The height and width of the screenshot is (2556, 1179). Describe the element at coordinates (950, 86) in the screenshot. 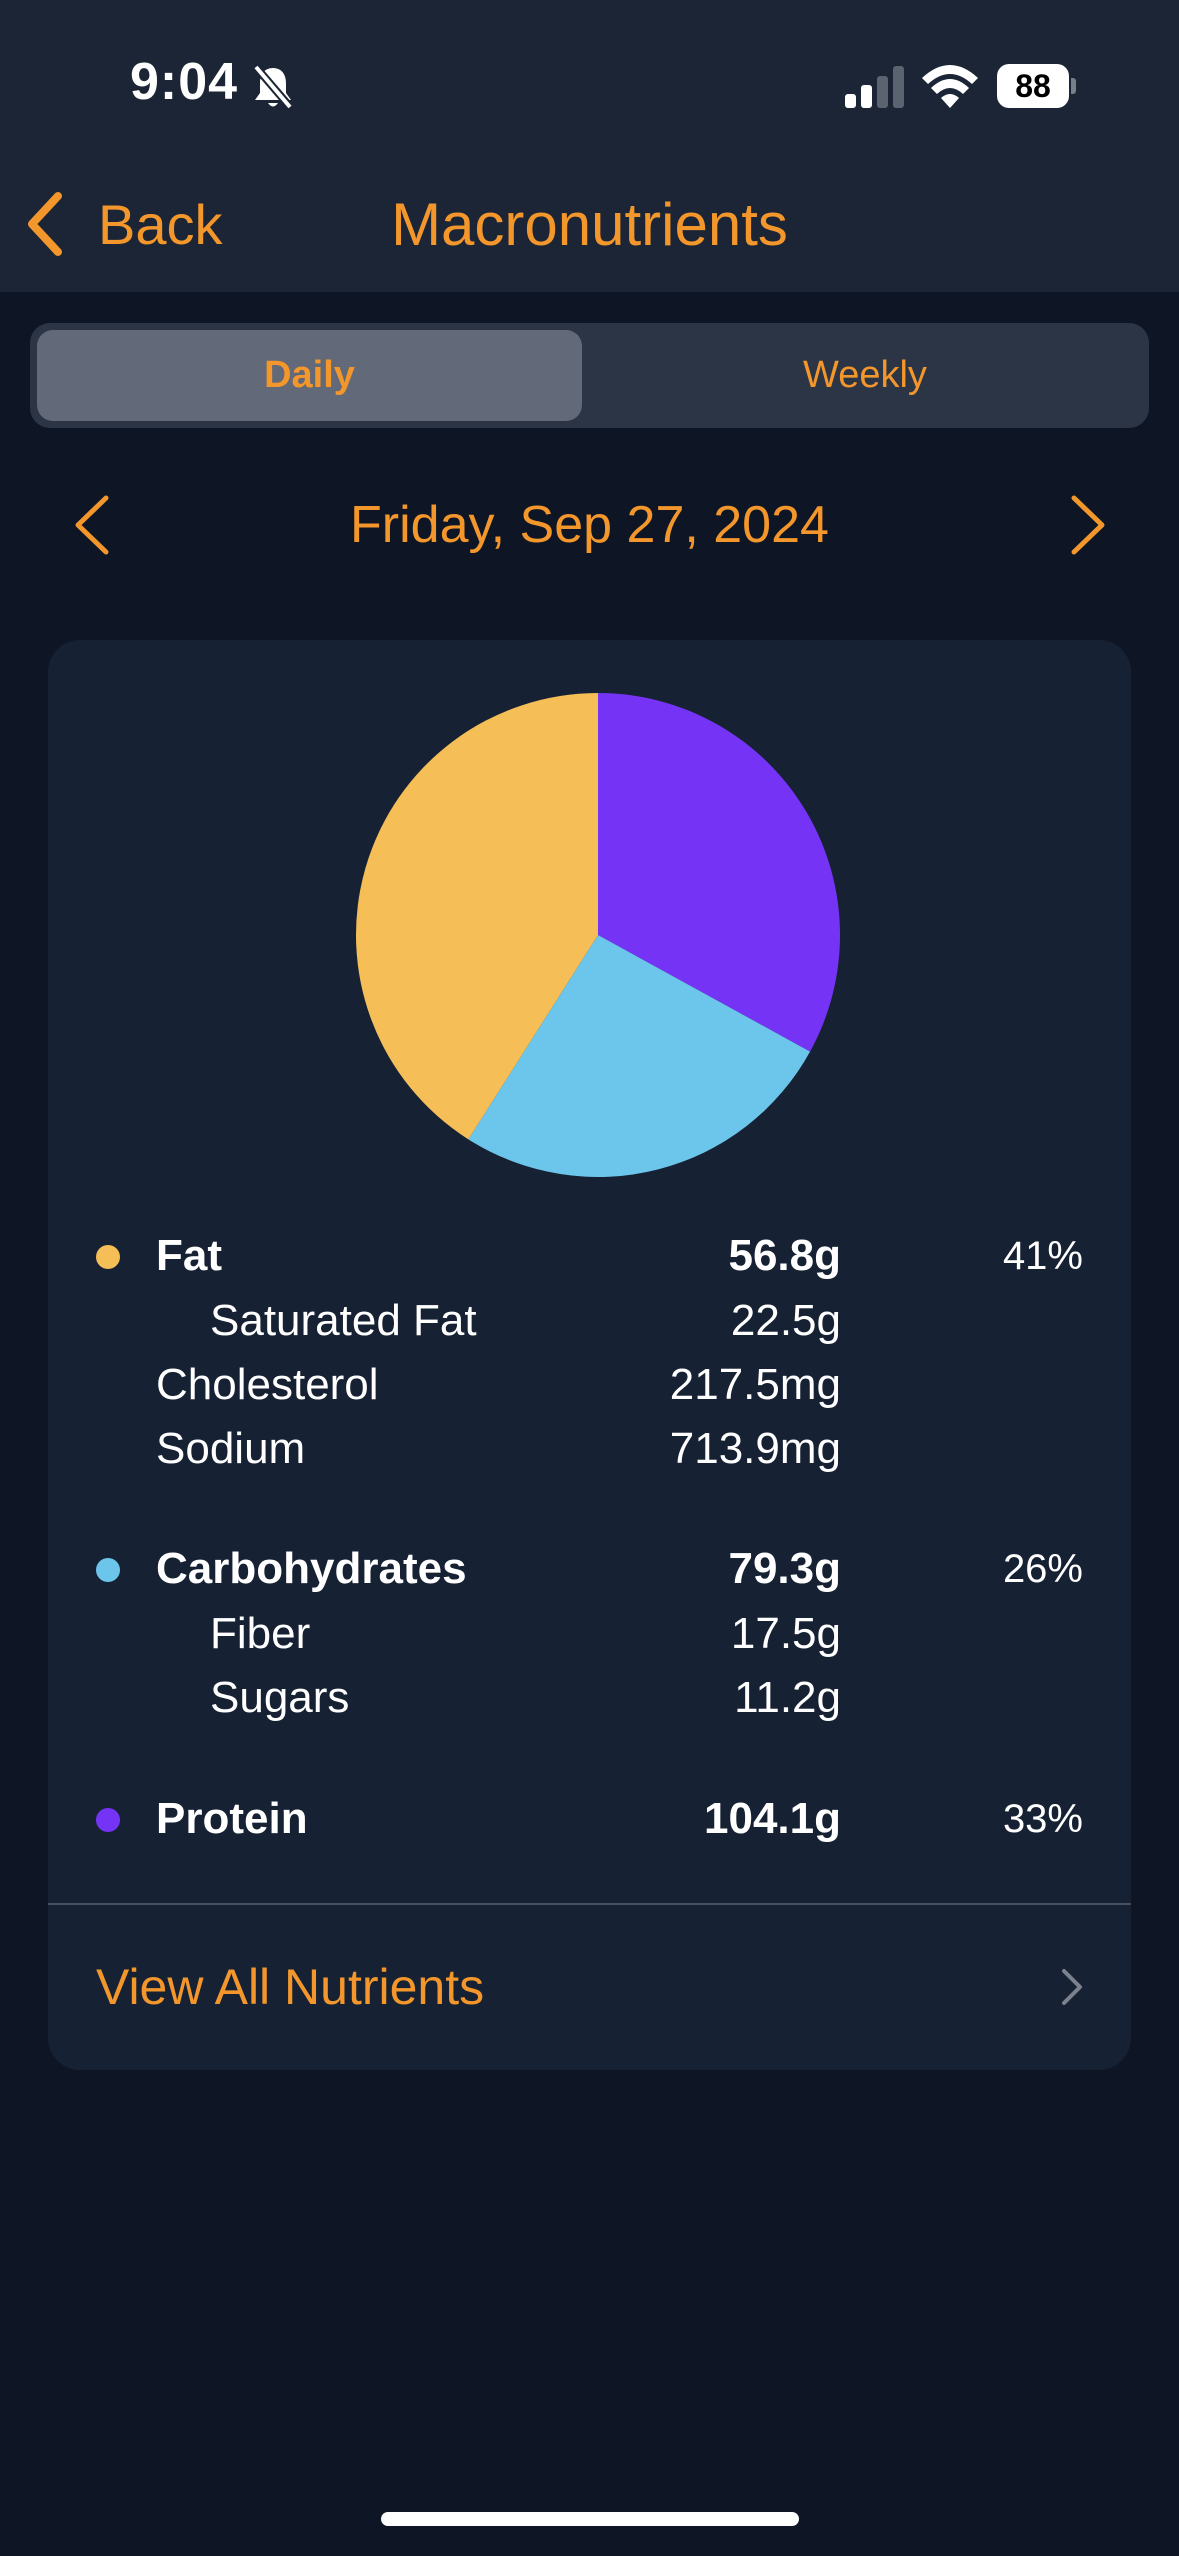

I see `wifi-icon` at that location.